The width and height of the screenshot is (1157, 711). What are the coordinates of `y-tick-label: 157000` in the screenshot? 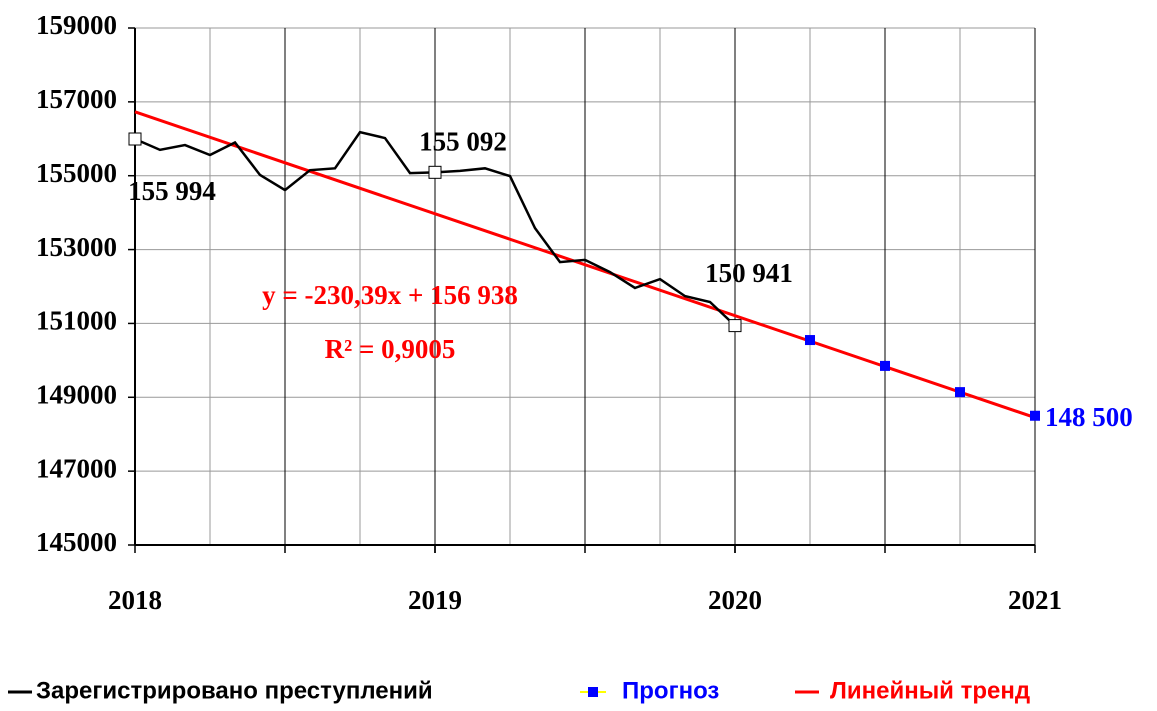 It's located at (76, 99).